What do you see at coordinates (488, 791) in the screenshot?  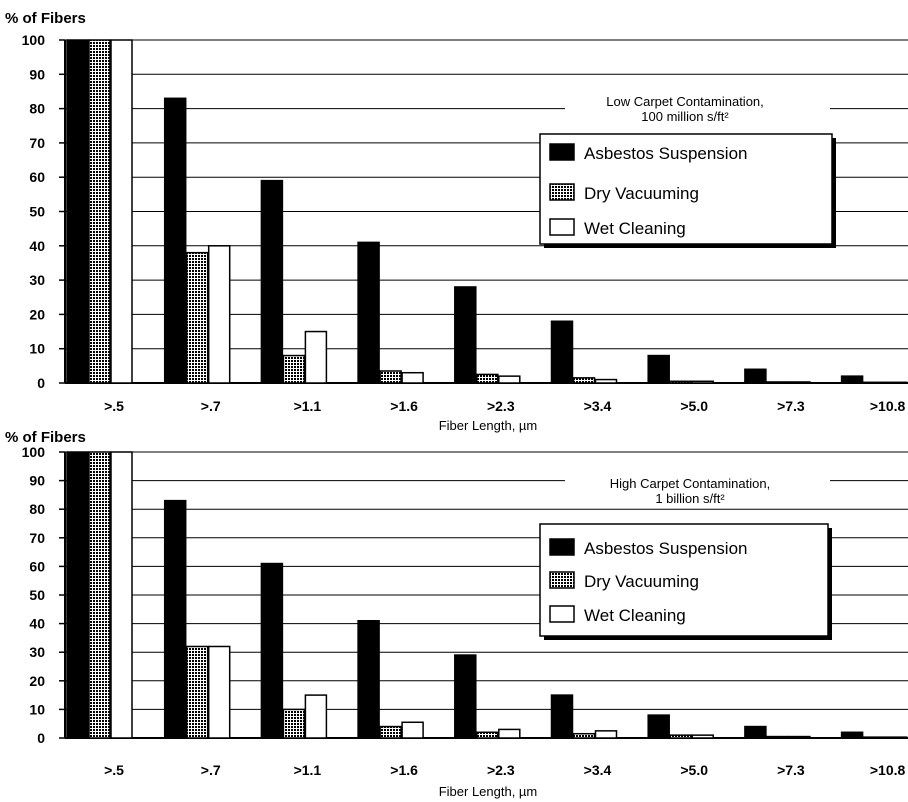 I see `x-axis-title: Fiber Length, µm` at bounding box center [488, 791].